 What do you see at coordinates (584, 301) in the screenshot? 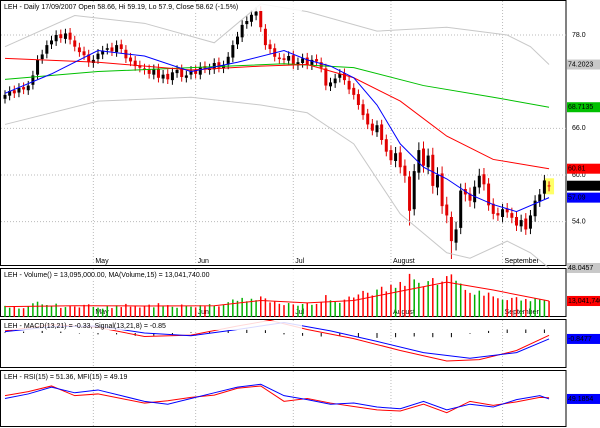
I see `value-tag: 13,041,740` at bounding box center [584, 301].